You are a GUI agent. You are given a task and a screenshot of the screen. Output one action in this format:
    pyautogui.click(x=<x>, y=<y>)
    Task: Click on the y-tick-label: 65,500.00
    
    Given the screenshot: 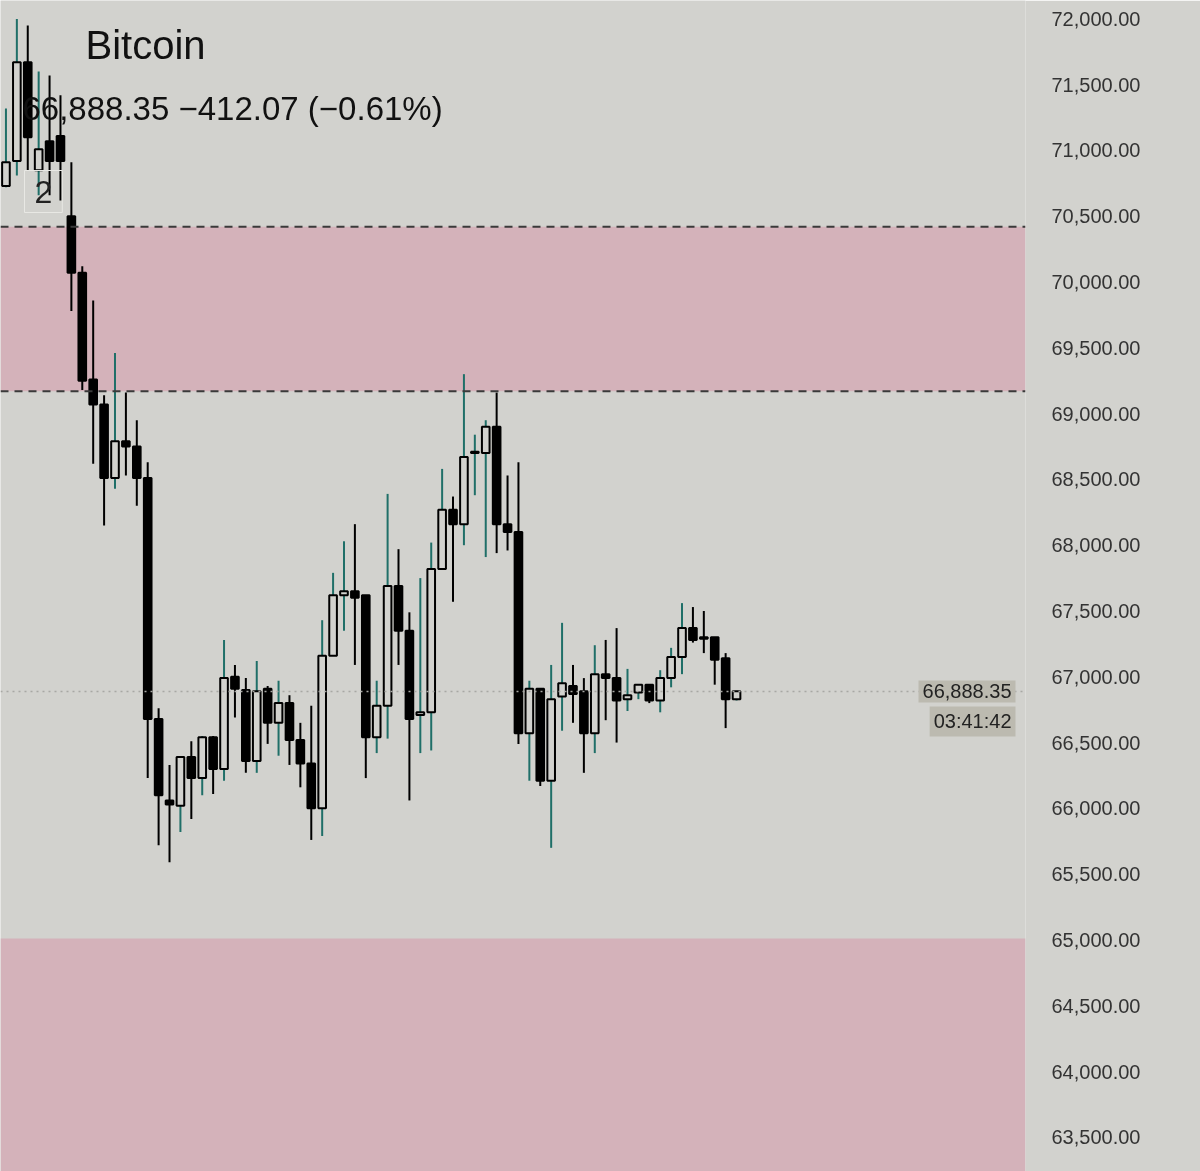 What is the action you would take?
    pyautogui.click(x=1096, y=874)
    